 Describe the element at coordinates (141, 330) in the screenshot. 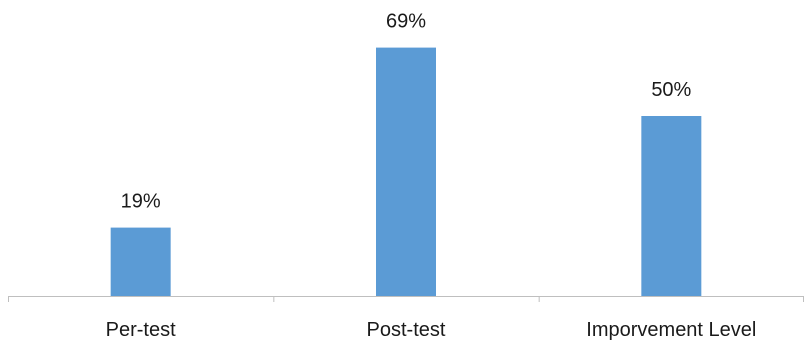

I see `x-tick-label-0: Per-test` at that location.